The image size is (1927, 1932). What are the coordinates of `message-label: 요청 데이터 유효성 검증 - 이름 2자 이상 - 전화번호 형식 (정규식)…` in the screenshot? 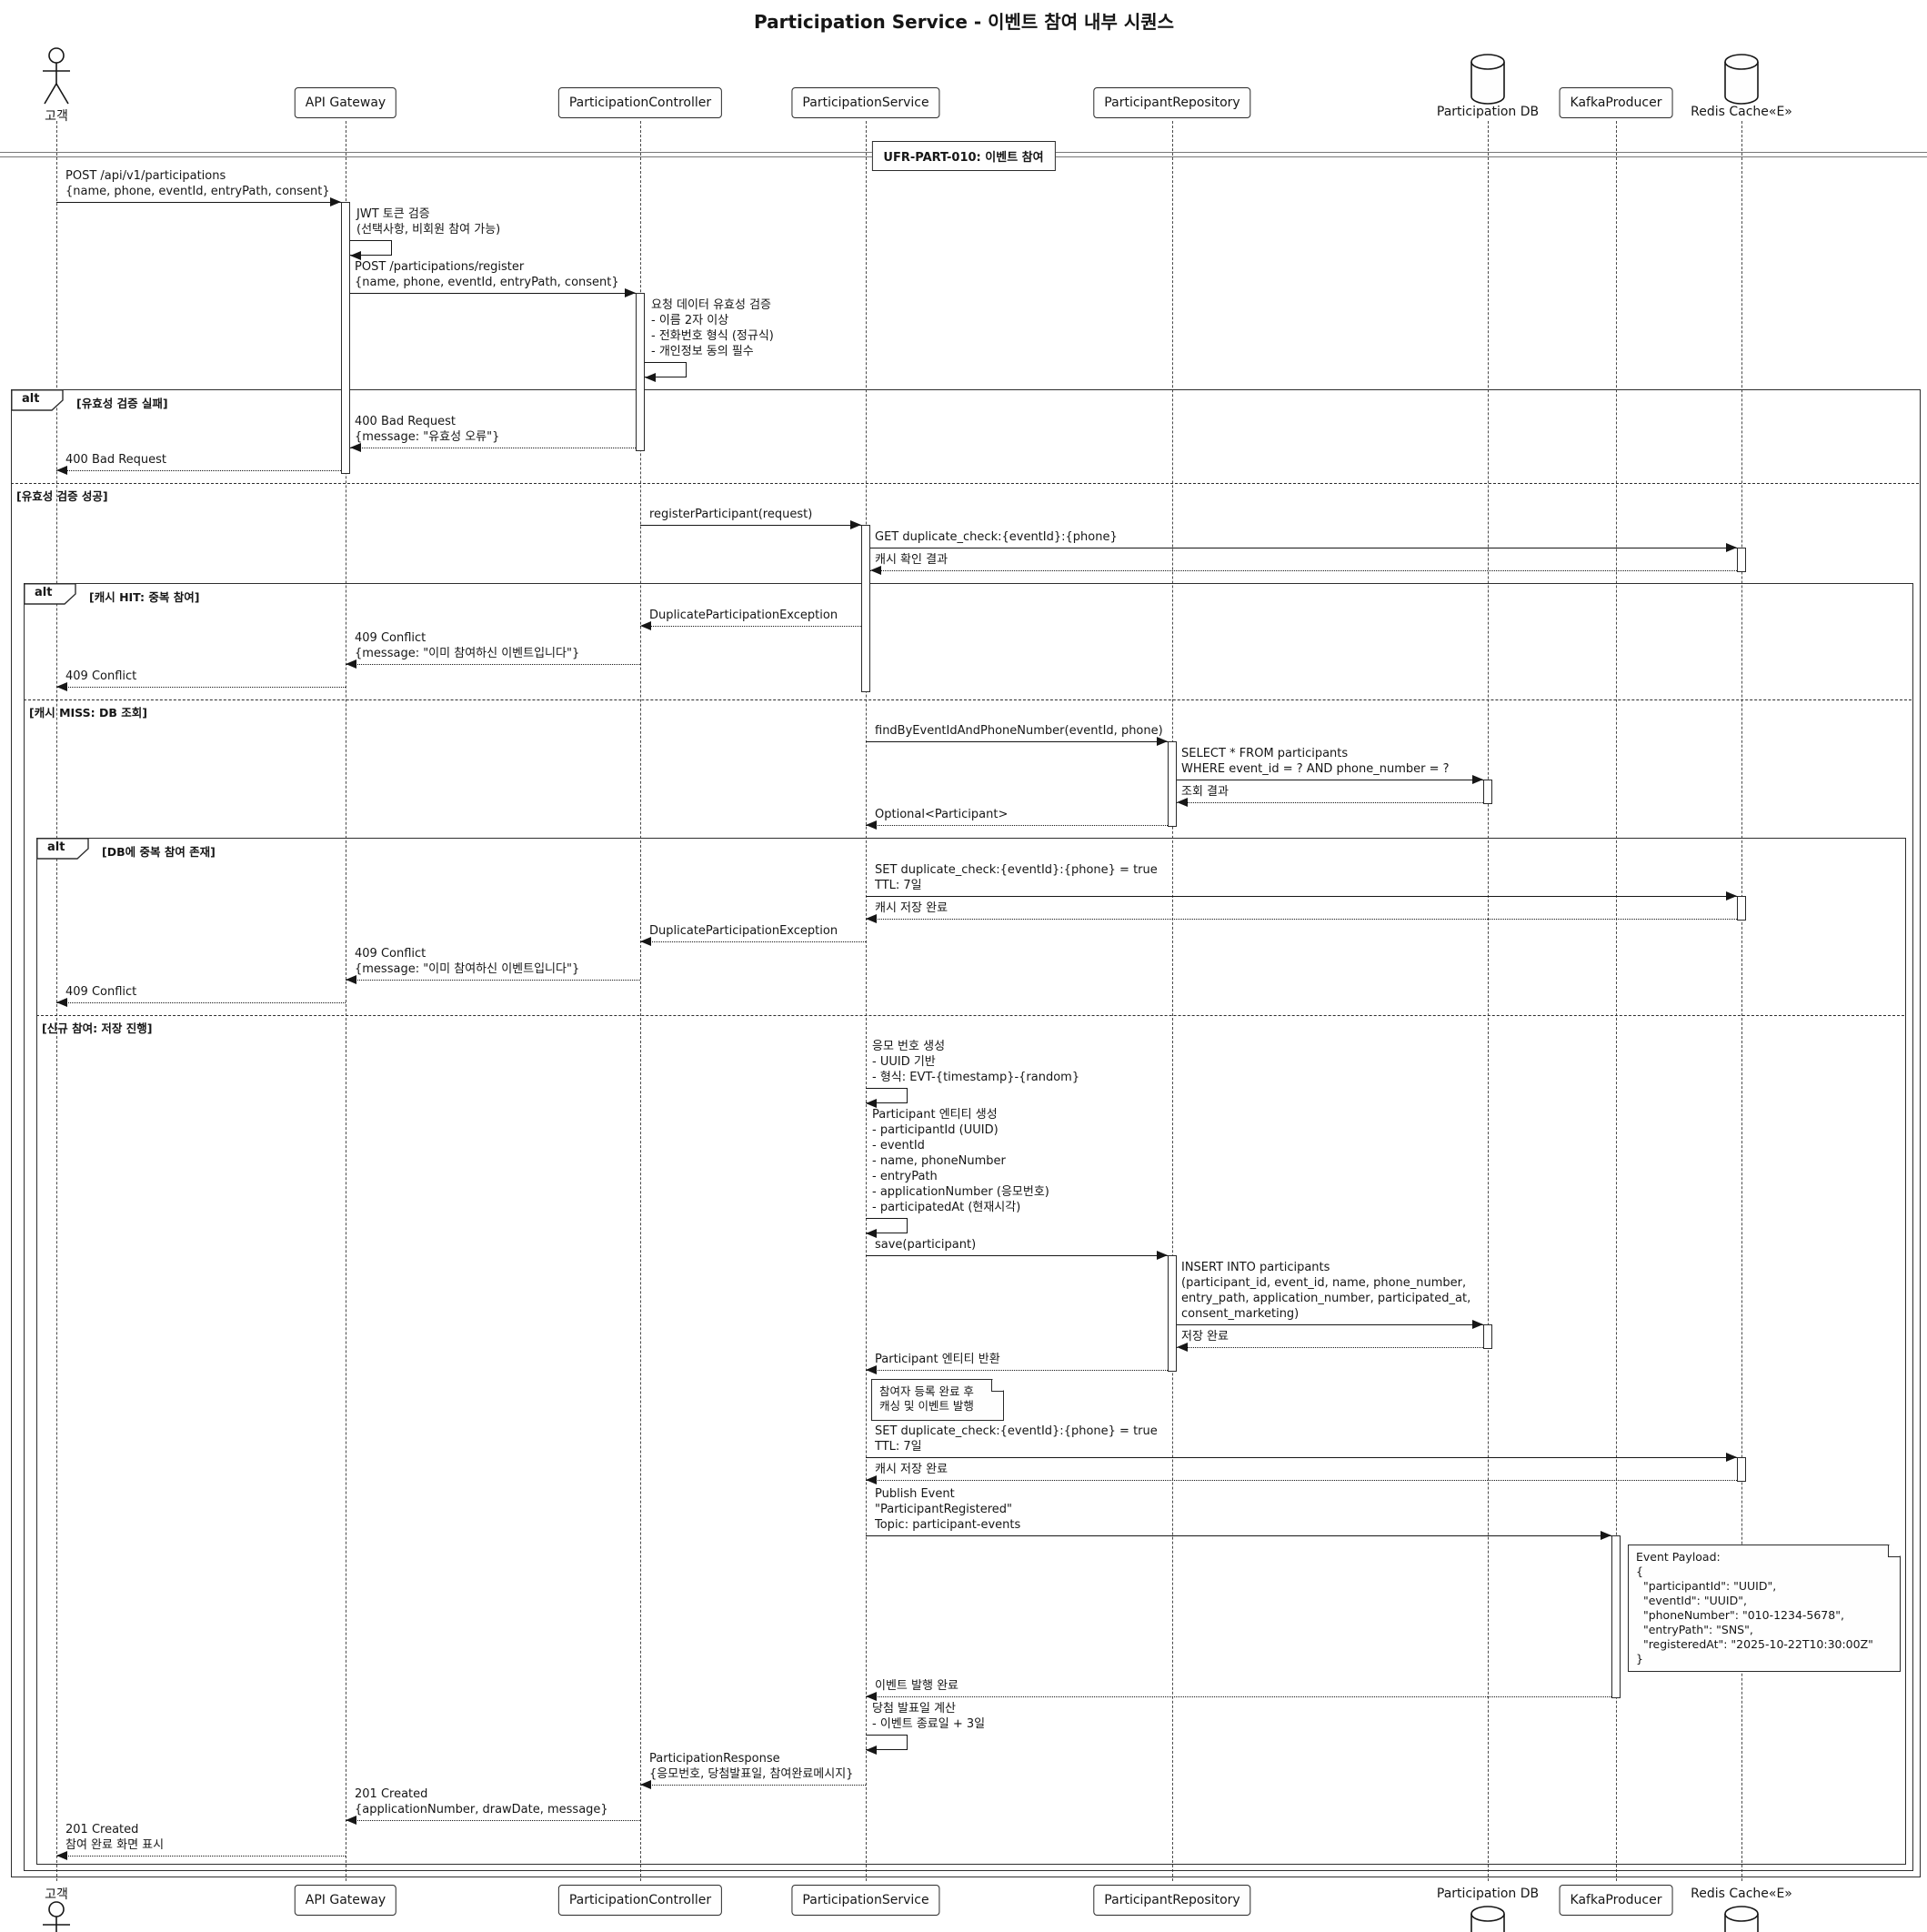 It's located at (712, 328).